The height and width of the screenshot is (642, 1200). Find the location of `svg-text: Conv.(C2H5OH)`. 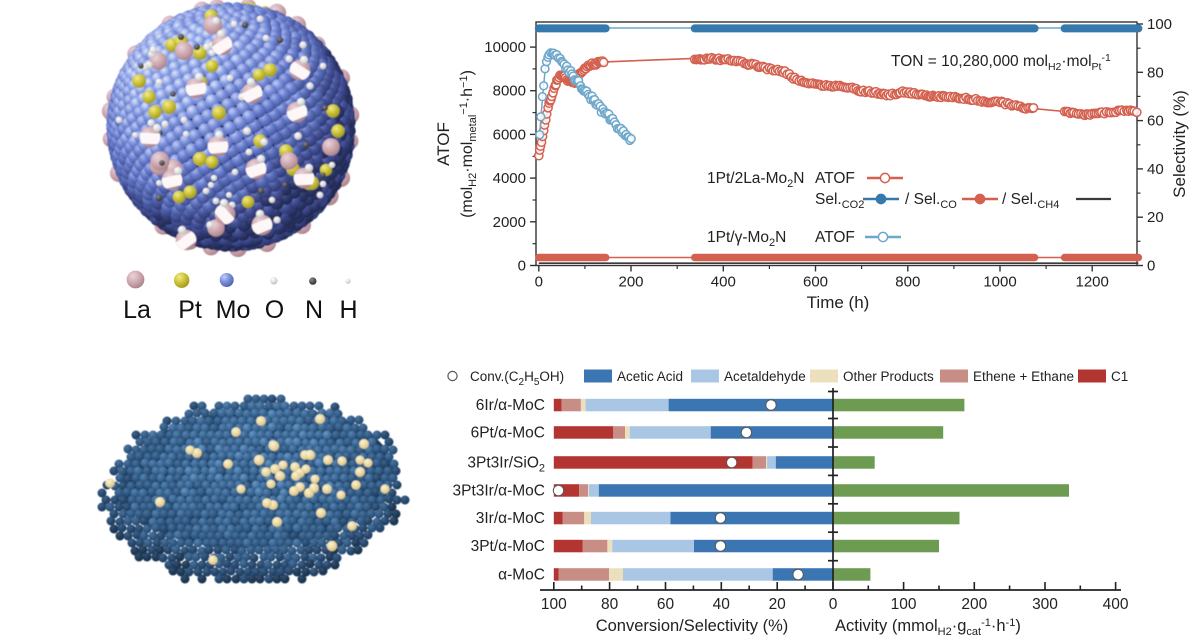

svg-text: Conv.(C2H5OH) is located at coordinates (517, 378).